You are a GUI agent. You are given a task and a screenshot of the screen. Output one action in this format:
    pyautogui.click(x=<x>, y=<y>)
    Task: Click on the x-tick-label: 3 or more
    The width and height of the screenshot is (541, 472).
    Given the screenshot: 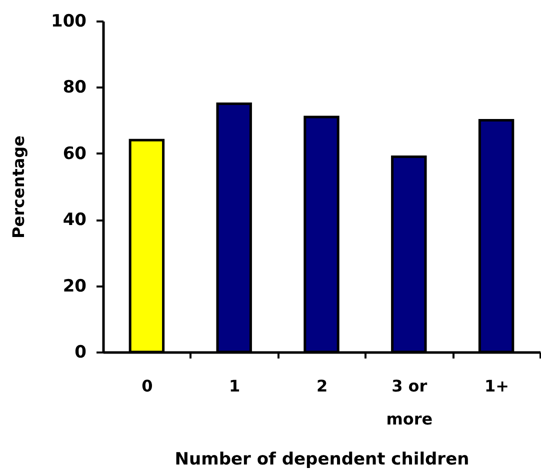 What is the action you would take?
    pyautogui.click(x=409, y=402)
    